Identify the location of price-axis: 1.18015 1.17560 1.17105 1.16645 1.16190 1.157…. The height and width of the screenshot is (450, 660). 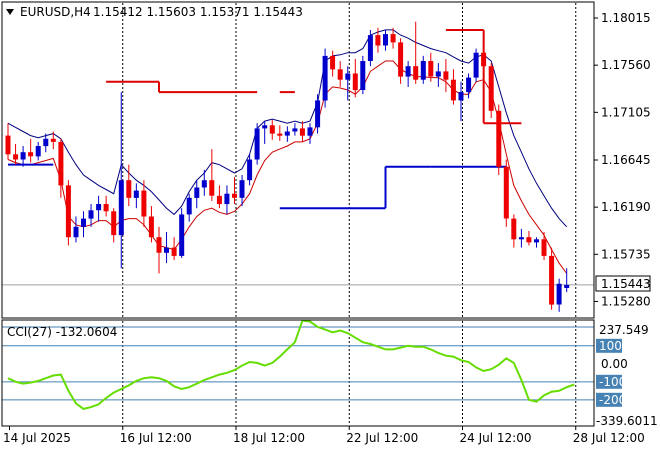
(622, 160).